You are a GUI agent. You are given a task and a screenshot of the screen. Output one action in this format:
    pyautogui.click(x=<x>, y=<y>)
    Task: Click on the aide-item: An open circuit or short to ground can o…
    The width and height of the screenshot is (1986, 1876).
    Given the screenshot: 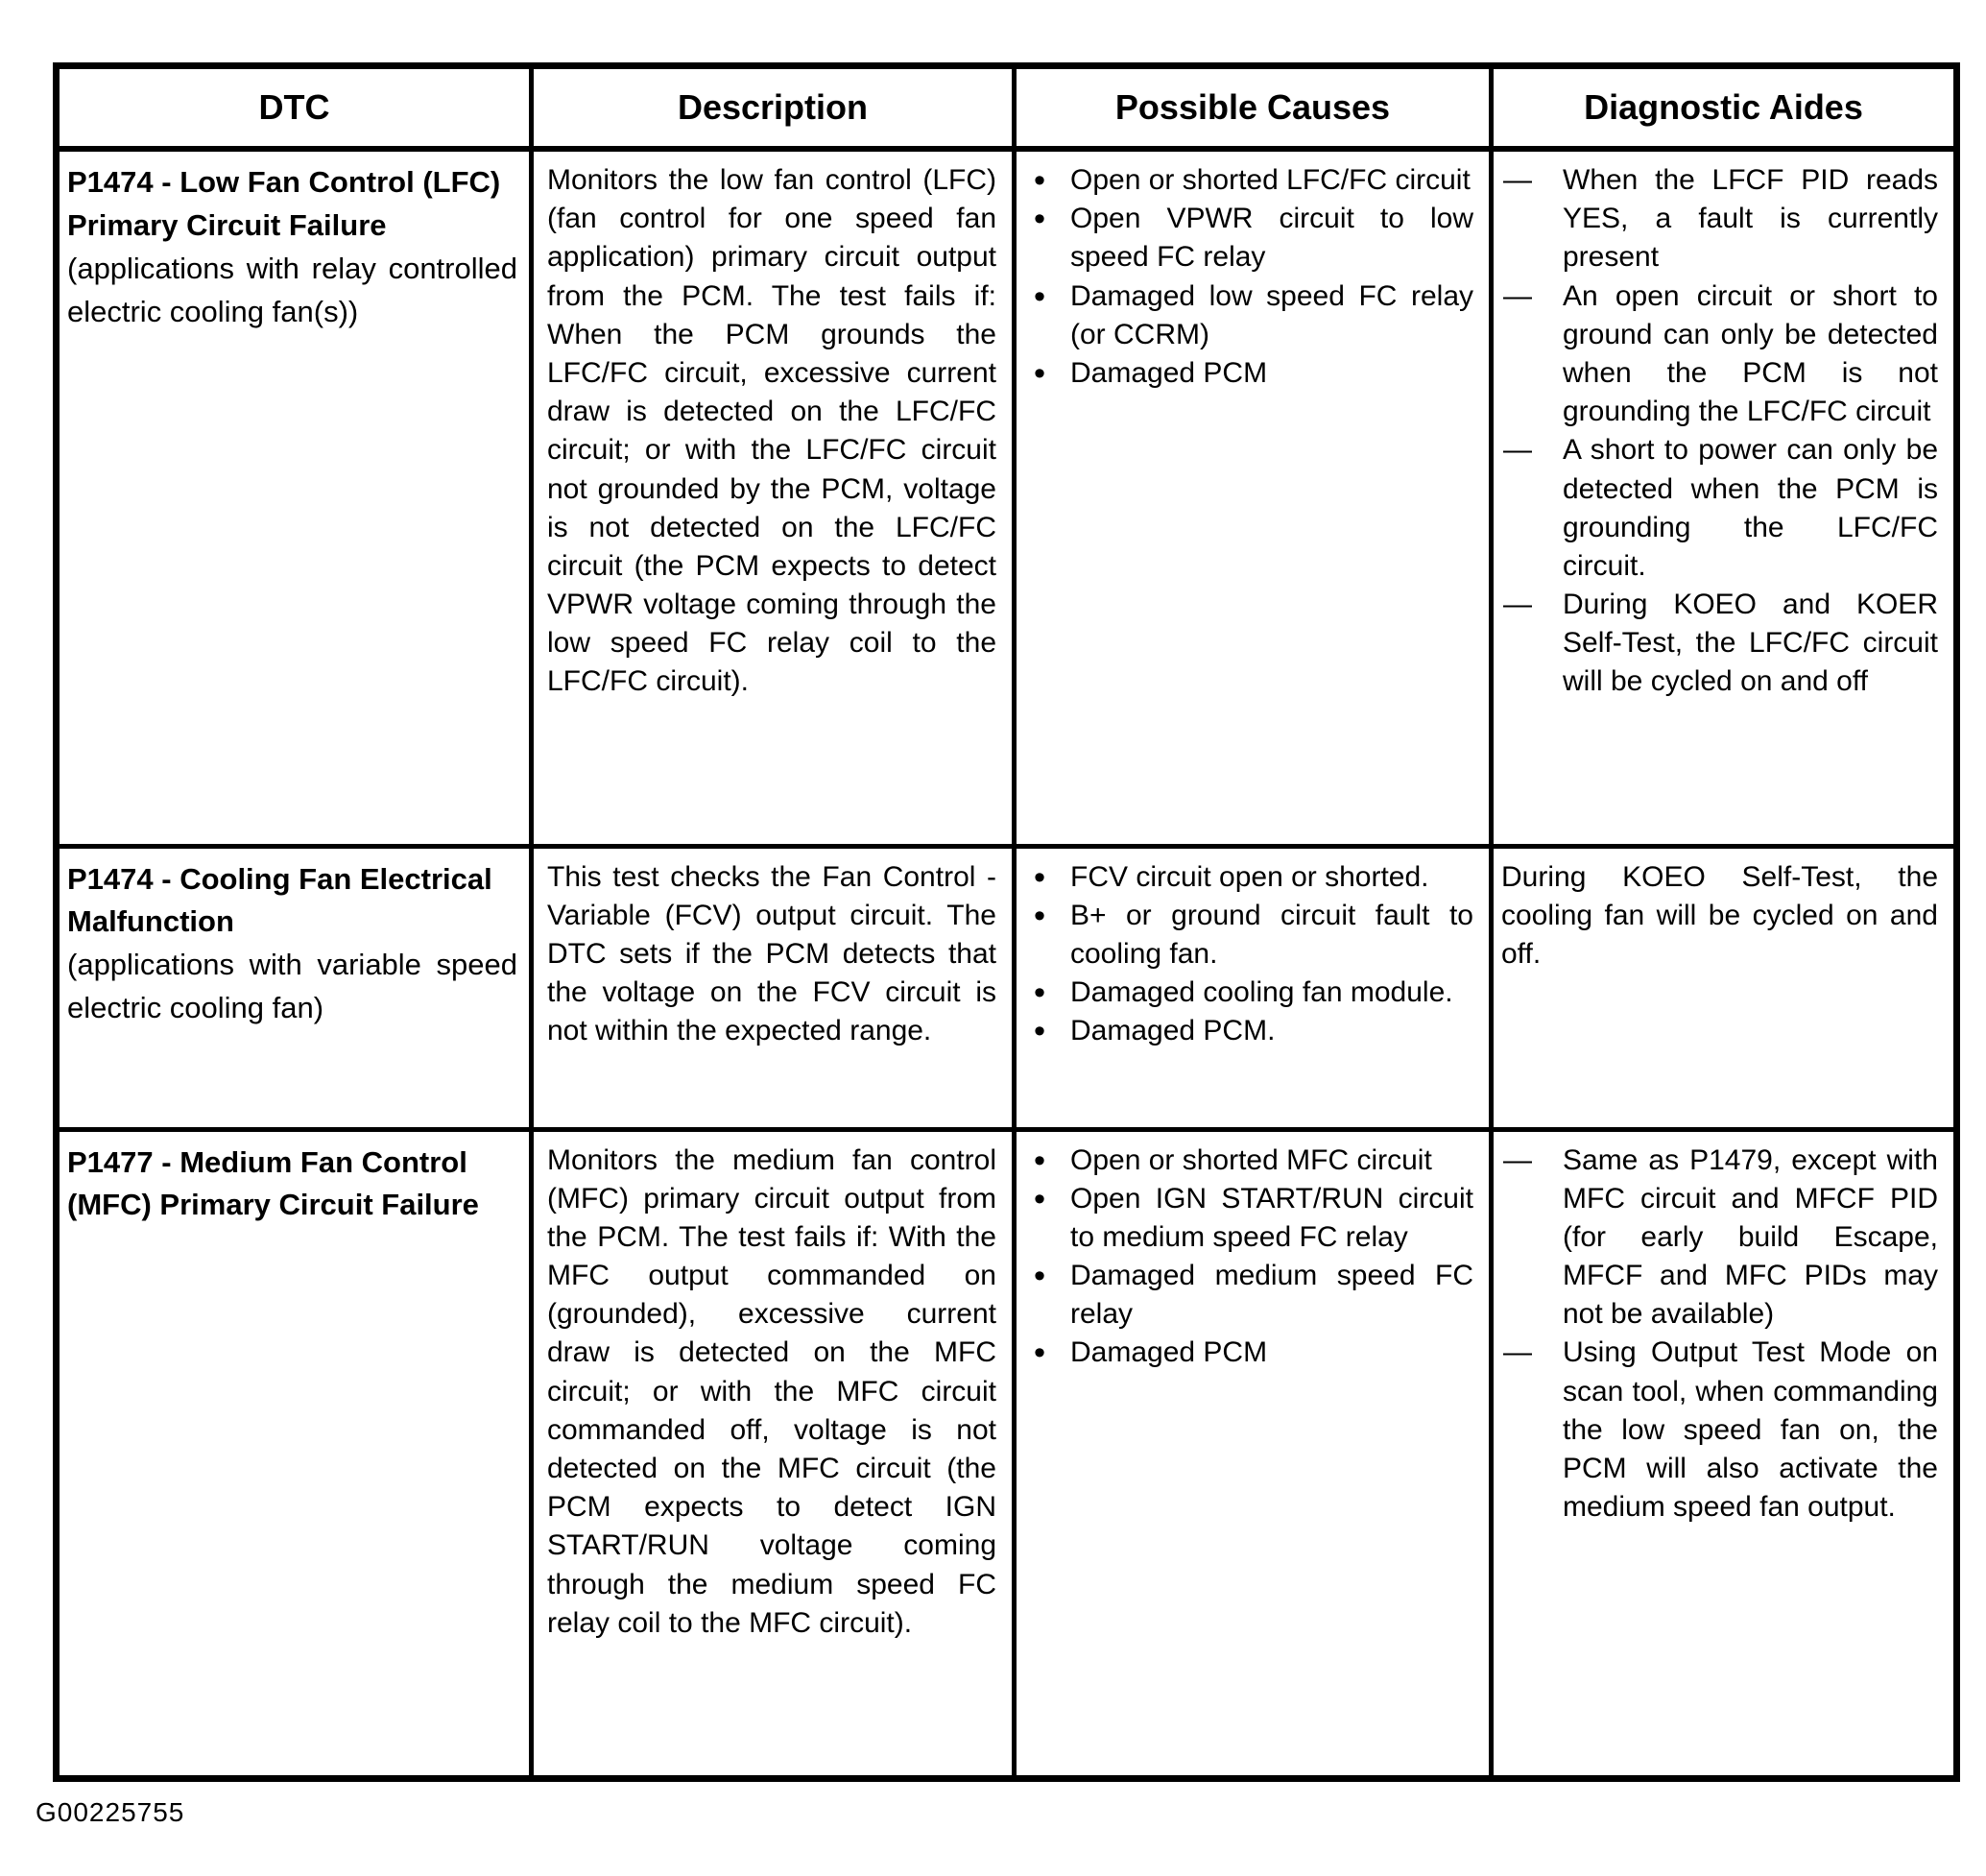 What is the action you would take?
    pyautogui.click(x=1720, y=355)
    